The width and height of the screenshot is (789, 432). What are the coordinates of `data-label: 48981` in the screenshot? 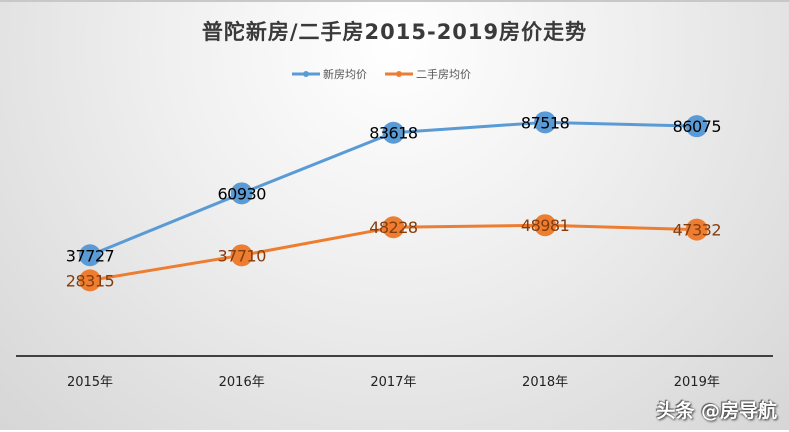 It's located at (545, 225).